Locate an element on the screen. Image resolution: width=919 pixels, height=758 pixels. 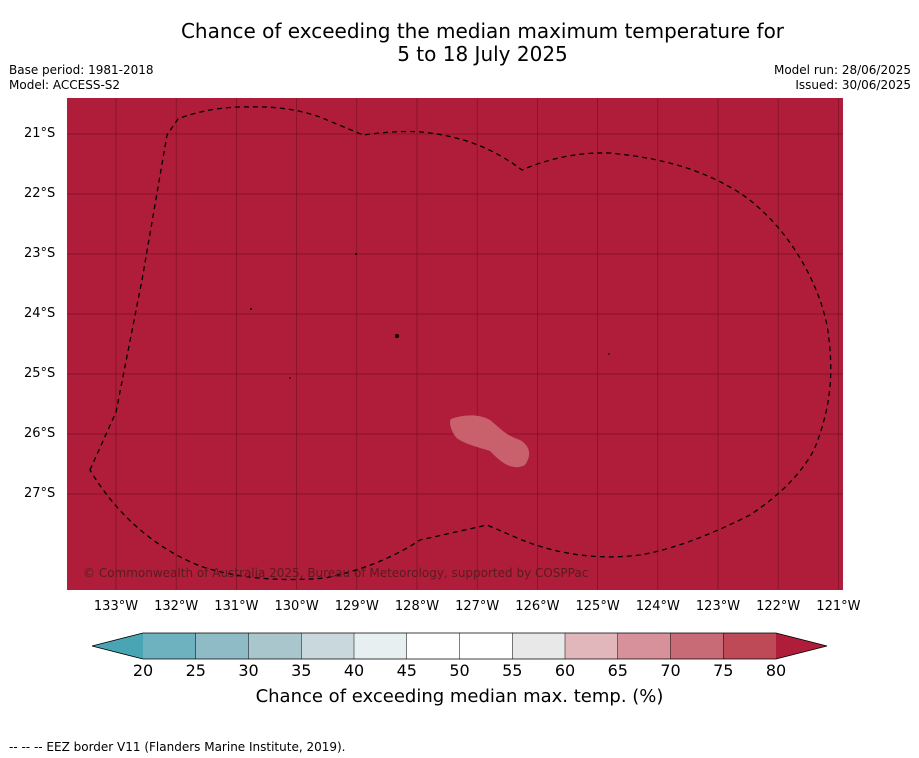
latitude-label: 26°S is located at coordinates (40, 433).